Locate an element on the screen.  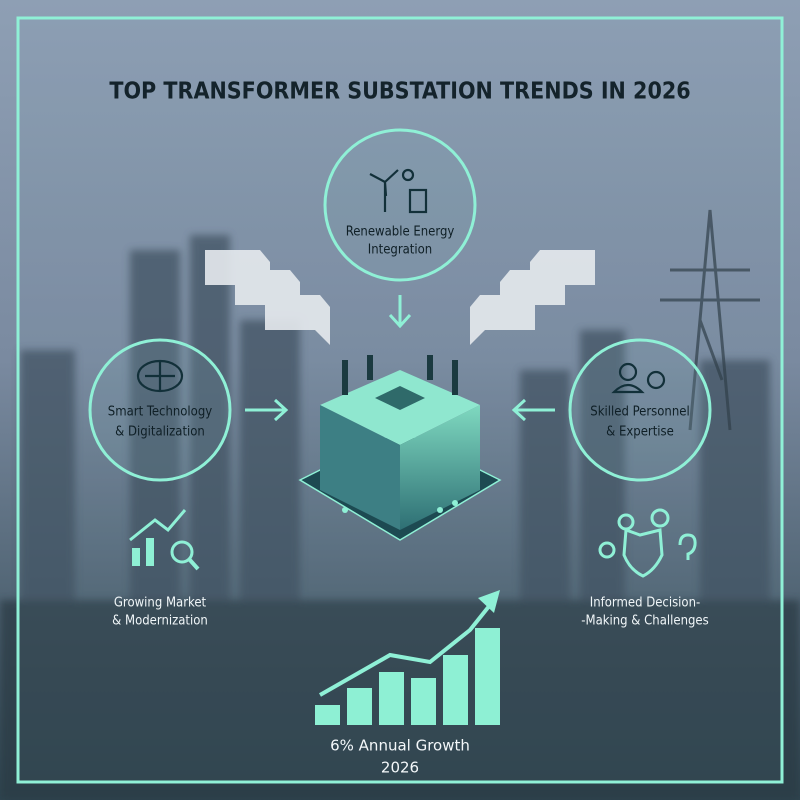
power-tower is located at coordinates (710, 320).